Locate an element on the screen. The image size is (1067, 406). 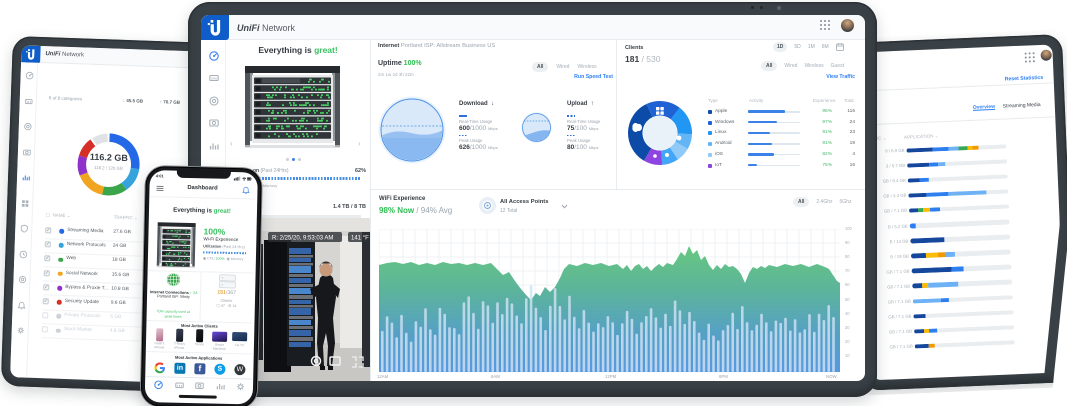
svg-text: R: 2/25/20, 9:53:03 AM is located at coordinates (302, 239).